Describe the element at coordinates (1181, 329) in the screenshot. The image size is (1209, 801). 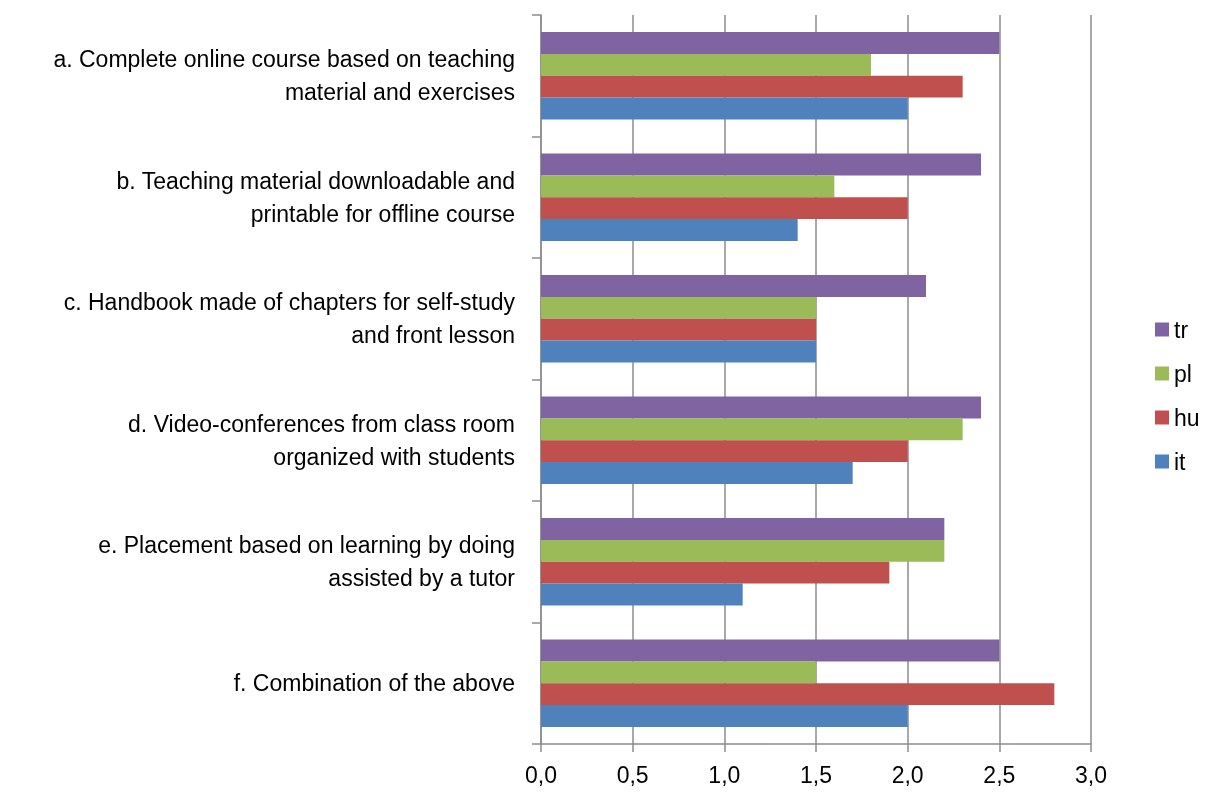
I see `legend-label: tr` at that location.